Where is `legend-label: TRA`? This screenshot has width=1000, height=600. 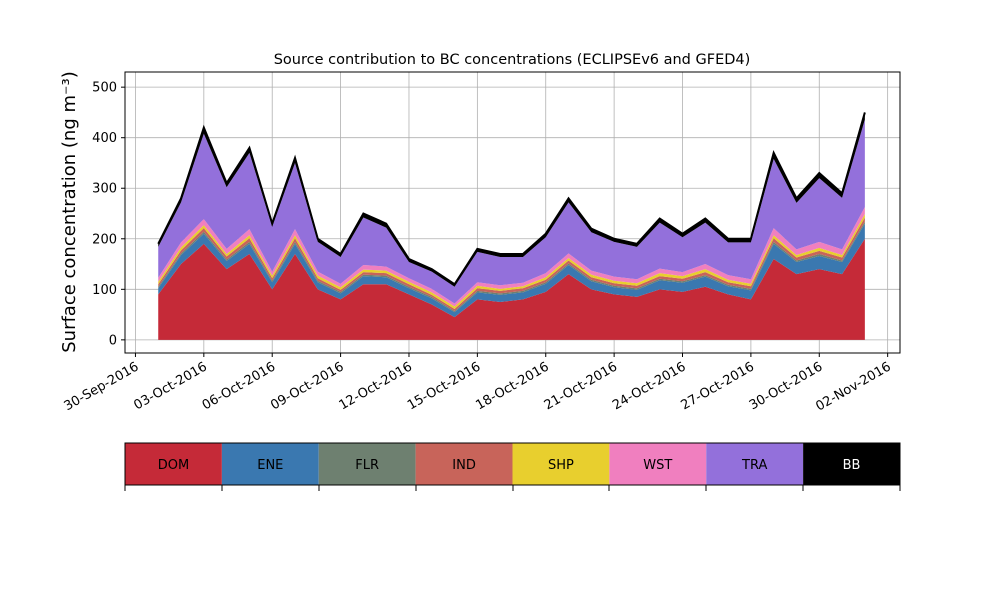
legend-label: TRA is located at coordinates (754, 465).